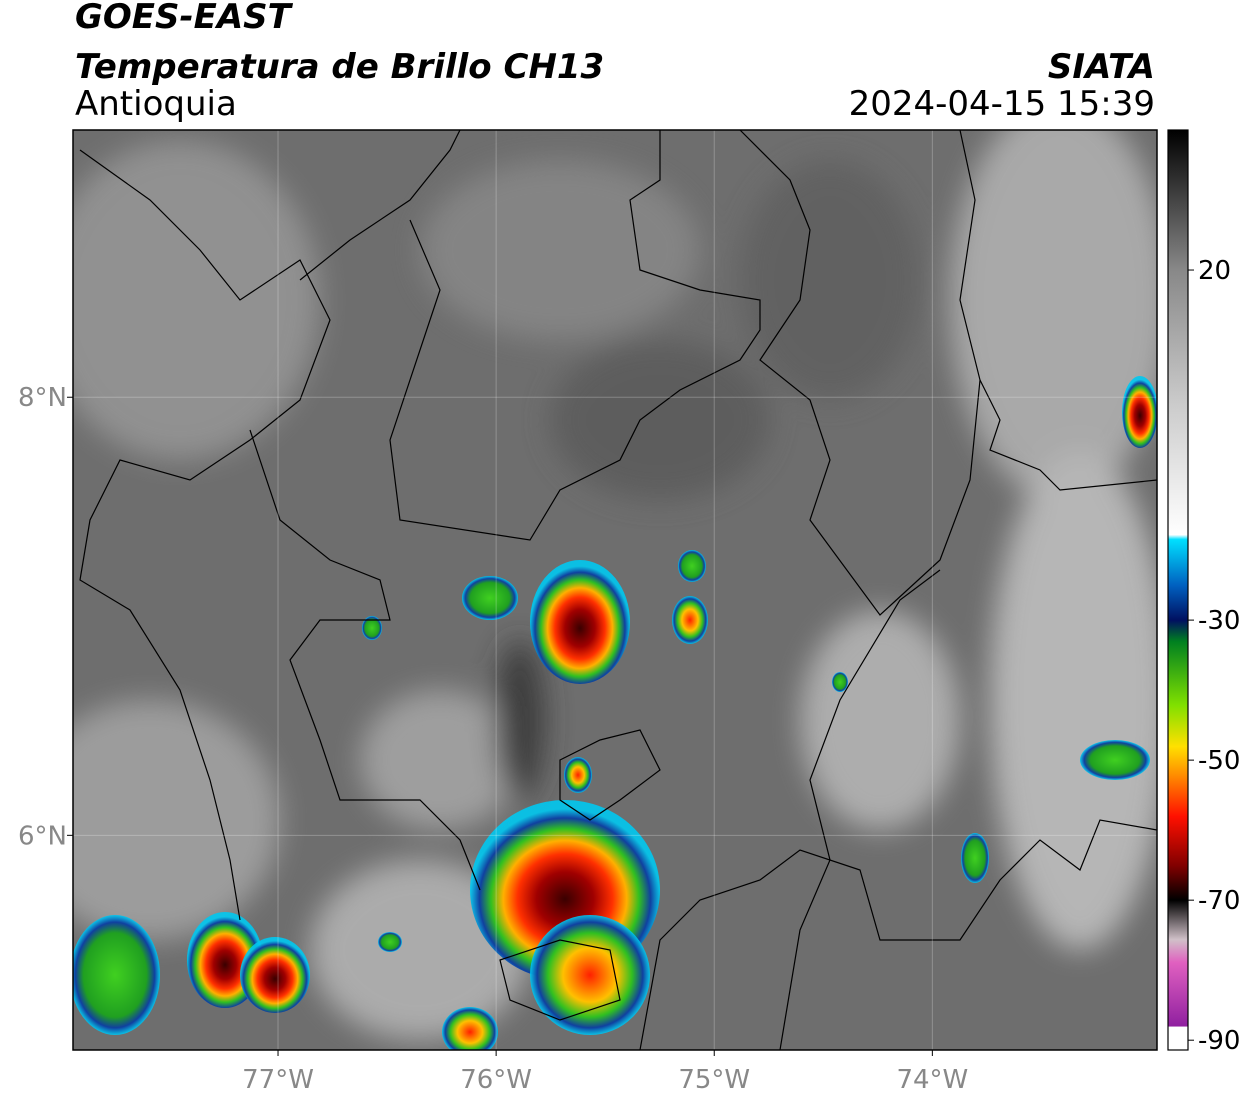 Image resolution: width=1252 pixels, height=1099 pixels. Describe the element at coordinates (156, 104) in the screenshot. I see `region: Antioquia` at that location.